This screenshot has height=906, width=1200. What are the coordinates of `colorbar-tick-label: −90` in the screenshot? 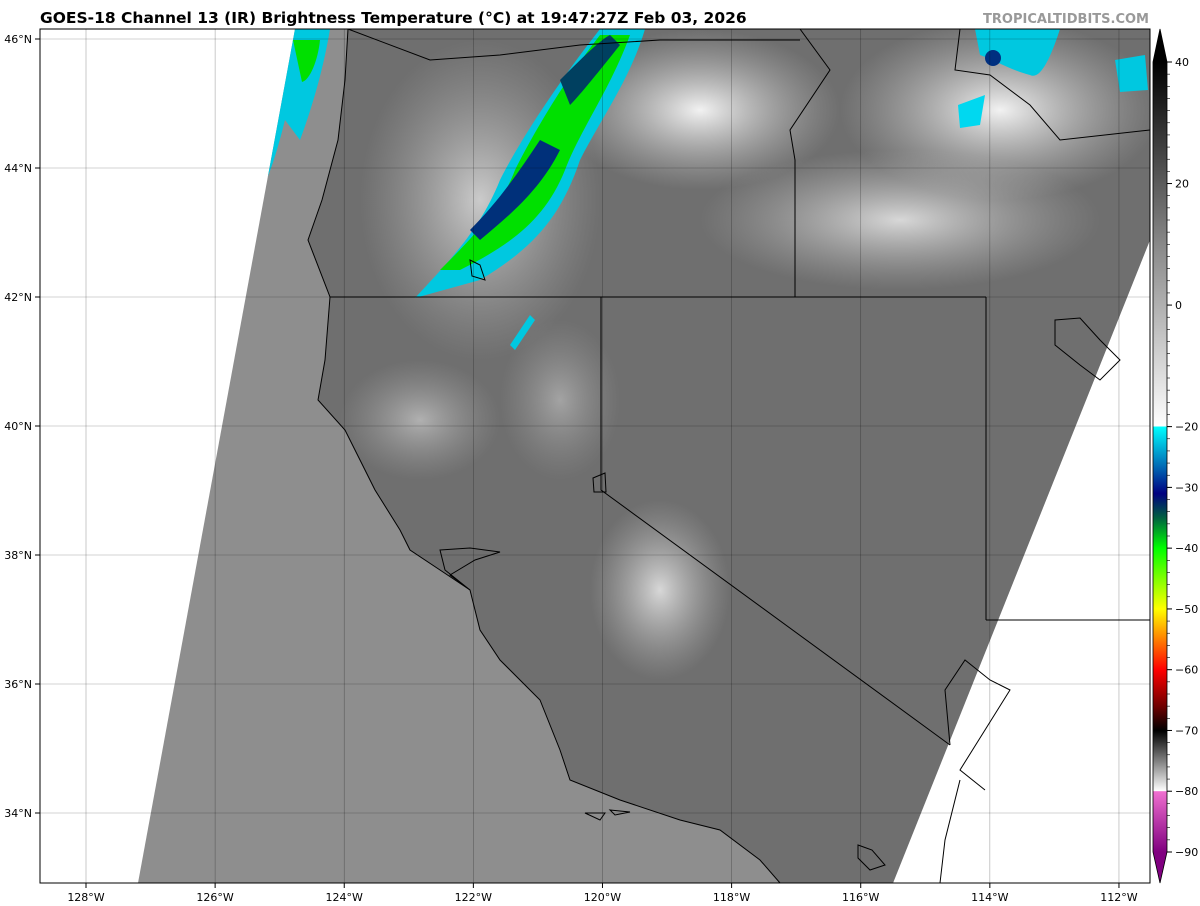 It's located at (1186, 852).